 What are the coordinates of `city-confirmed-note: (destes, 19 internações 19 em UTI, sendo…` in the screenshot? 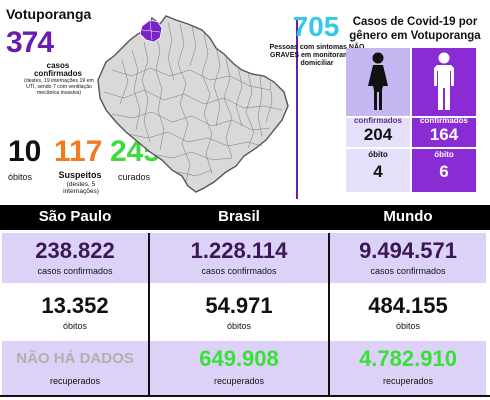 It's located at (59, 87).